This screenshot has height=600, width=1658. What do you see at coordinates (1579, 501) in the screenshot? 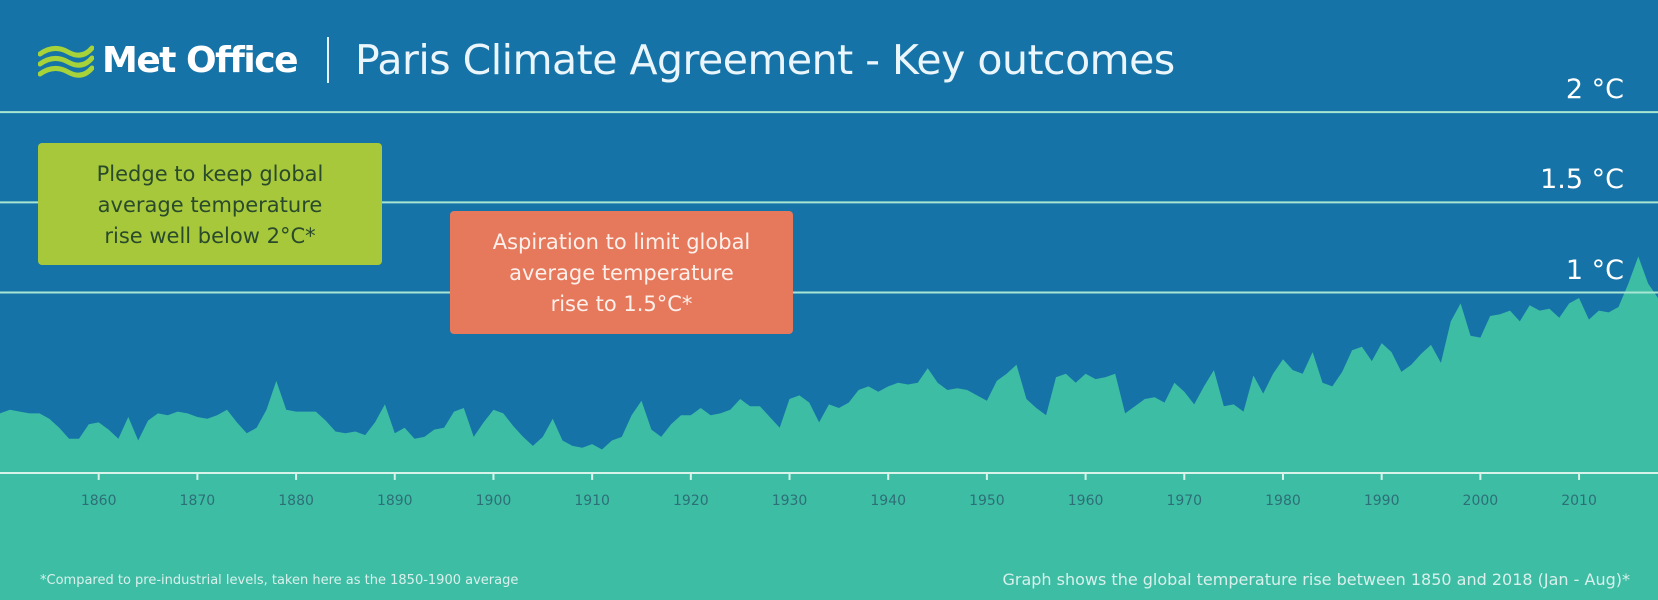
I see `x-tick-label: 2010` at bounding box center [1579, 501].